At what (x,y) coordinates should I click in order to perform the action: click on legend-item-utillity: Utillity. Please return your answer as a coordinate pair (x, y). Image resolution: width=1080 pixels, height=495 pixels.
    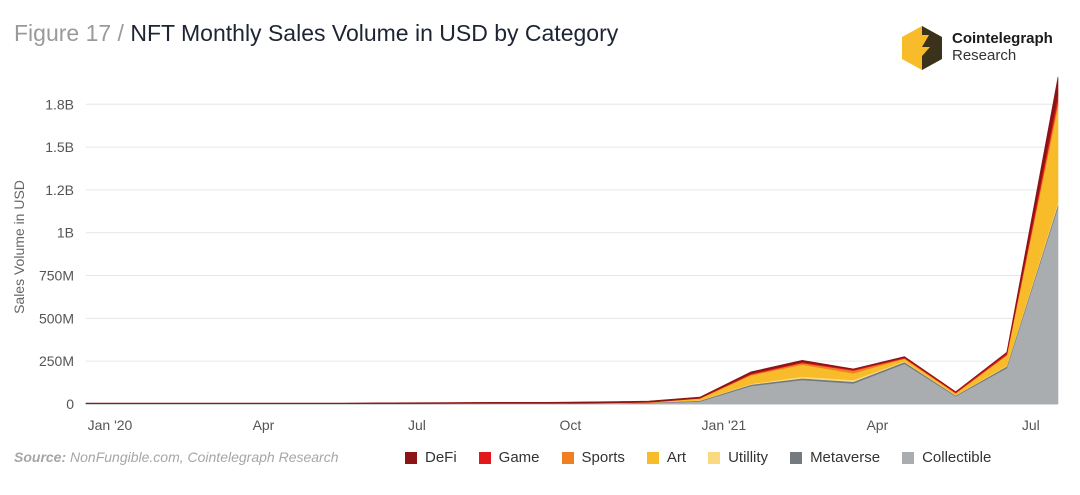
    Looking at the image, I should click on (738, 457).